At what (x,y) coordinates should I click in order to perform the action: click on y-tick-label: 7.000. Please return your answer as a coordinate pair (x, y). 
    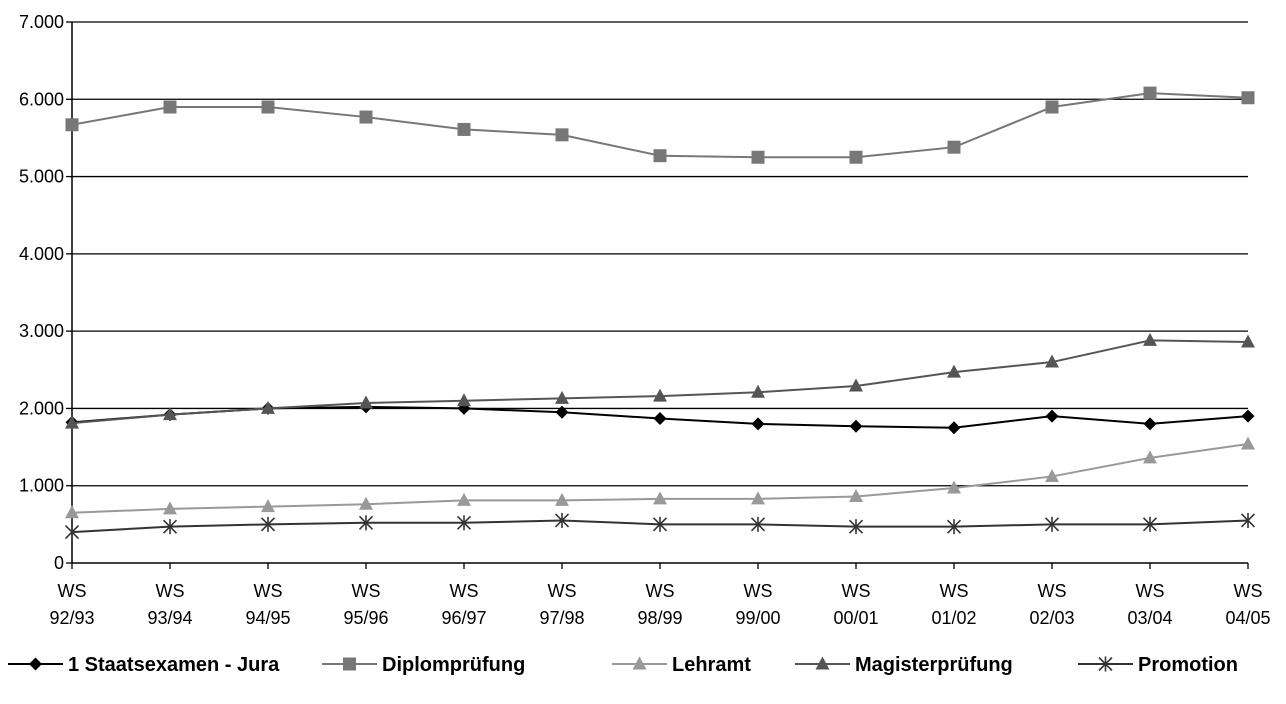
    Looking at the image, I should click on (41, 22).